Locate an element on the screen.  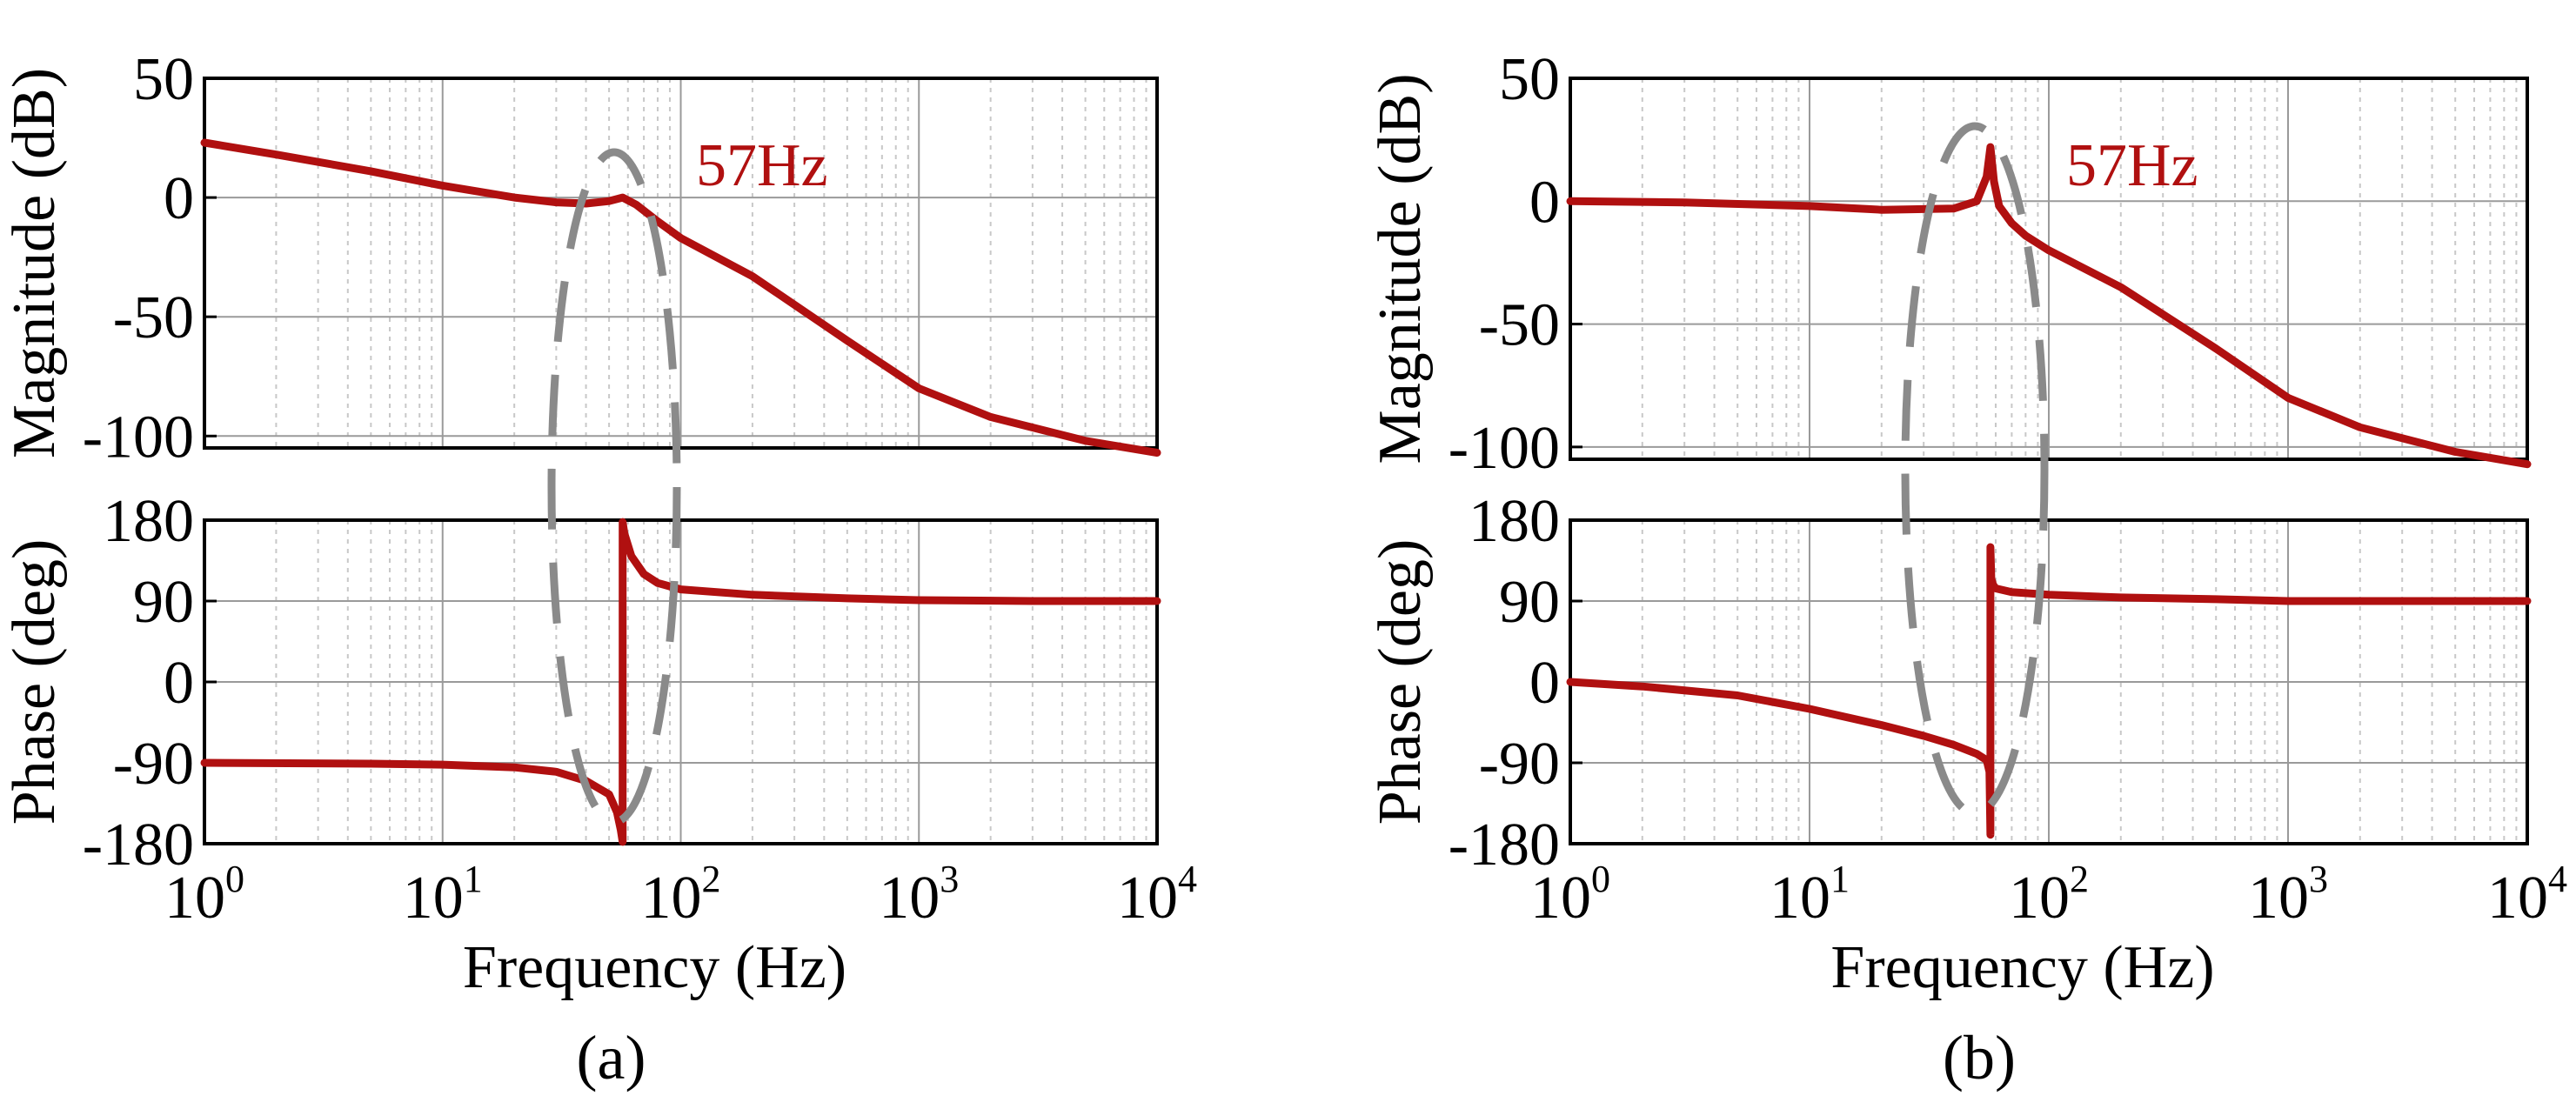
phase-axes-frame is located at coordinates (681, 681).